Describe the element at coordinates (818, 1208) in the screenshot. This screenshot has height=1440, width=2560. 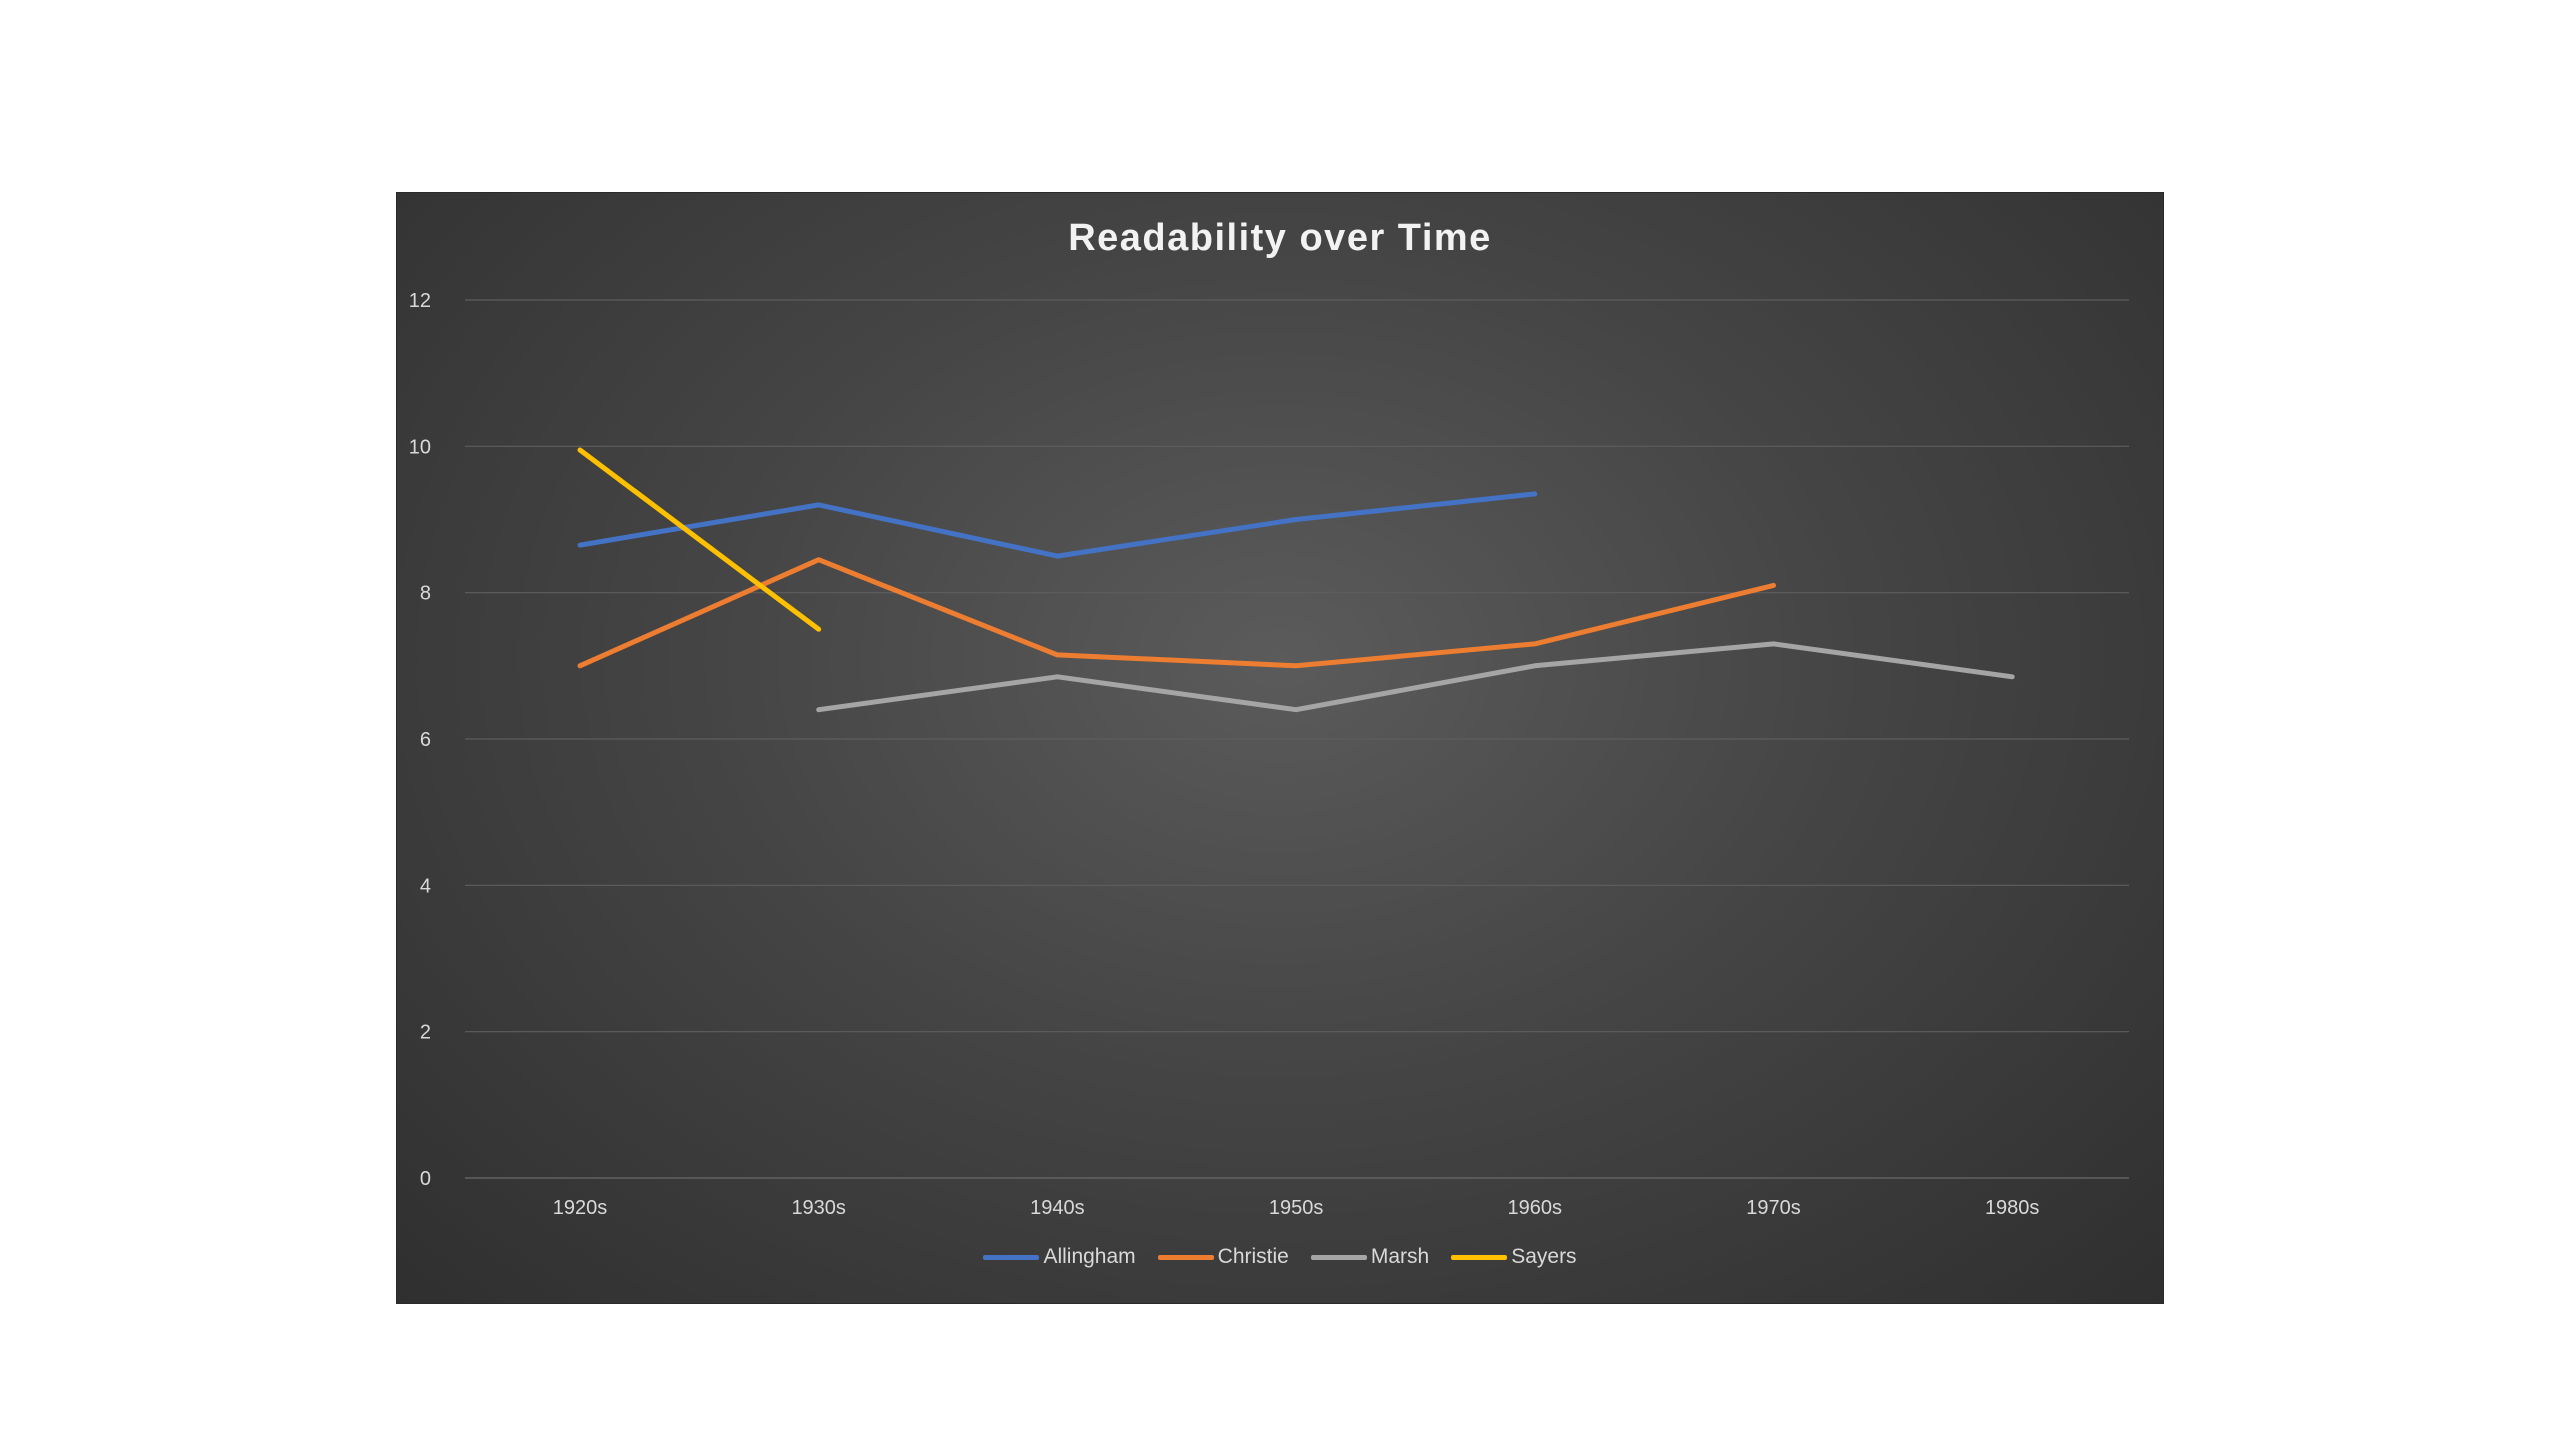
I see `x-tick-label: 1930s` at that location.